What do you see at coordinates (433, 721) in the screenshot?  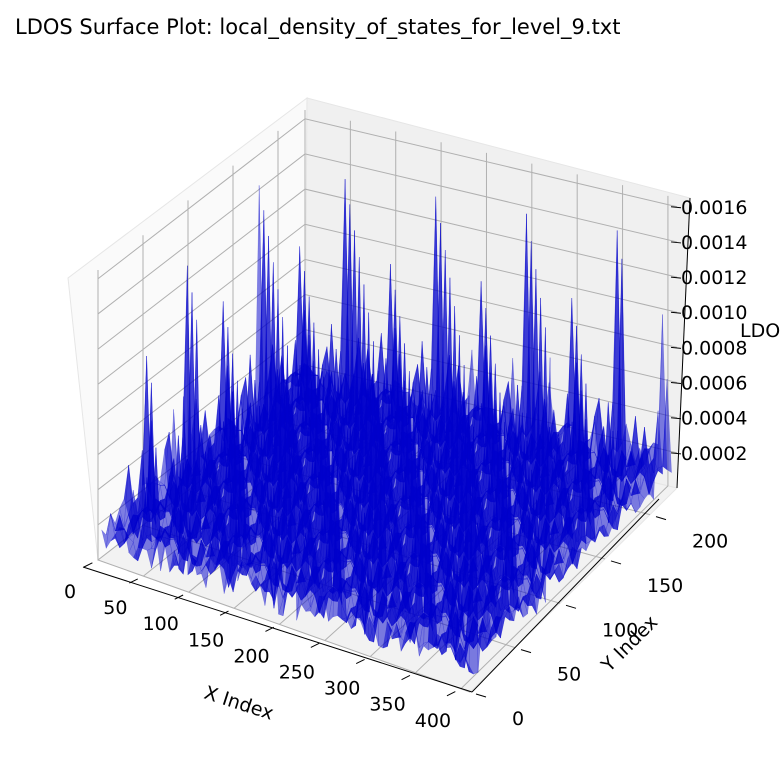 I see `x-tick-label: 400` at bounding box center [433, 721].